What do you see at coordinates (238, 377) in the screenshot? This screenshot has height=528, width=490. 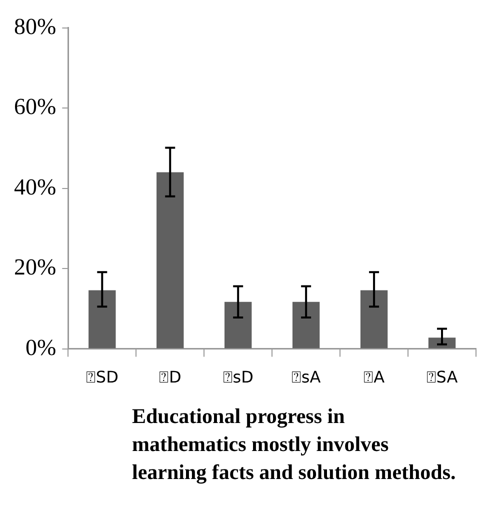 I see `x-tick-label: ⍰sD` at bounding box center [238, 377].